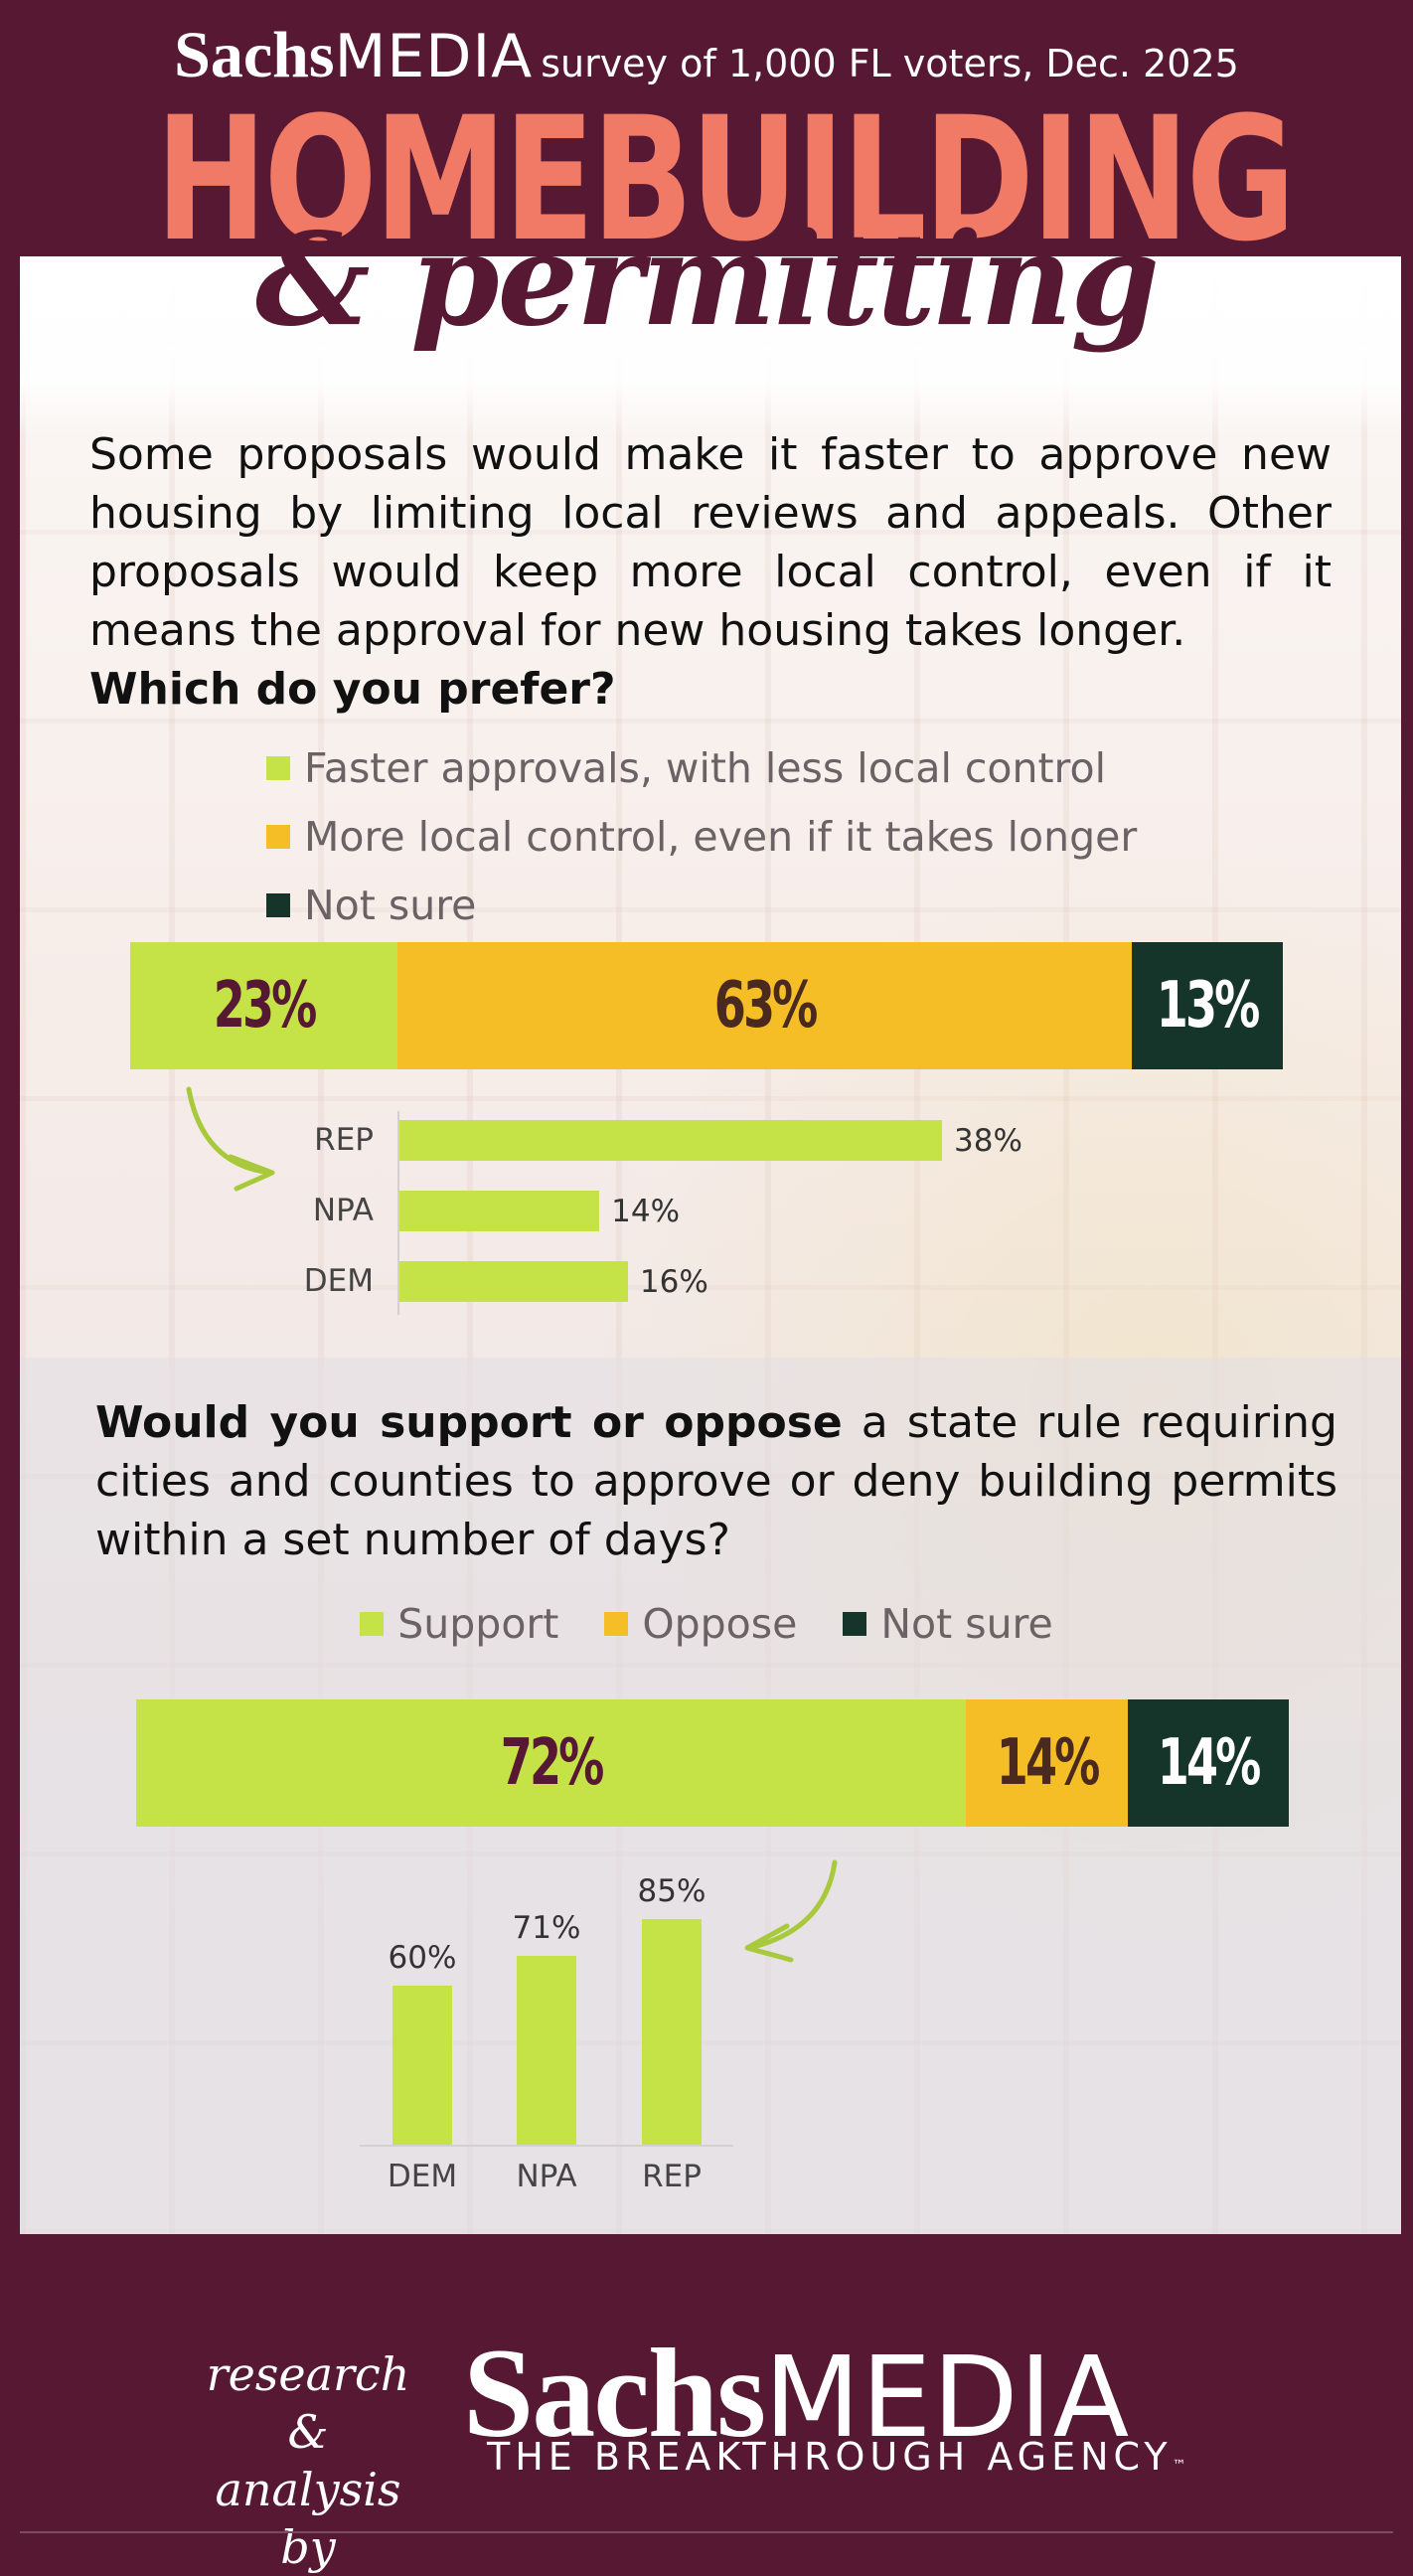 This screenshot has height=2576, width=1413. What do you see at coordinates (706, 2532) in the screenshot?
I see `divider` at bounding box center [706, 2532].